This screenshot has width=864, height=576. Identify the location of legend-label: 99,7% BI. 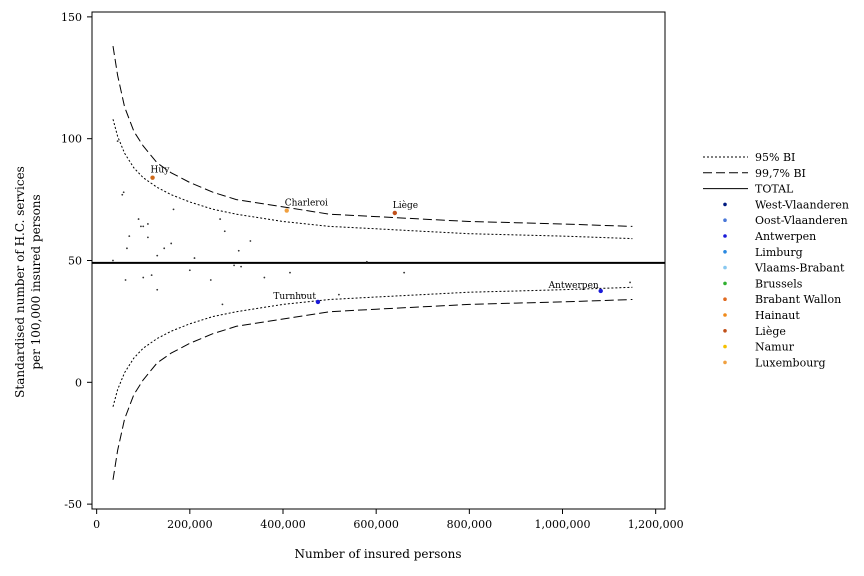
(780, 173).